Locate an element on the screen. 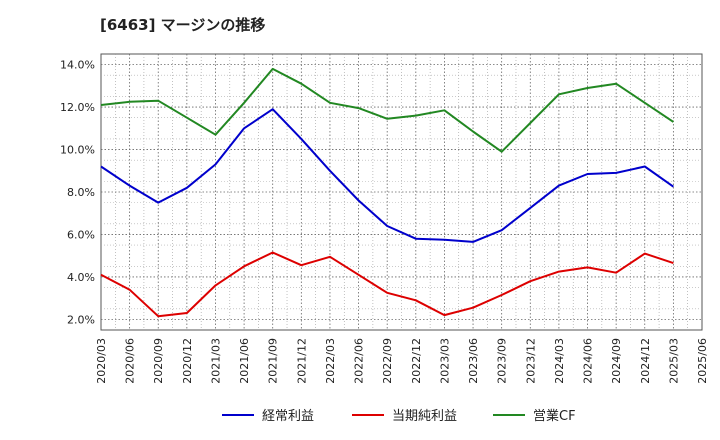  y-tick-label: 4.0% is located at coordinates (81, 277).